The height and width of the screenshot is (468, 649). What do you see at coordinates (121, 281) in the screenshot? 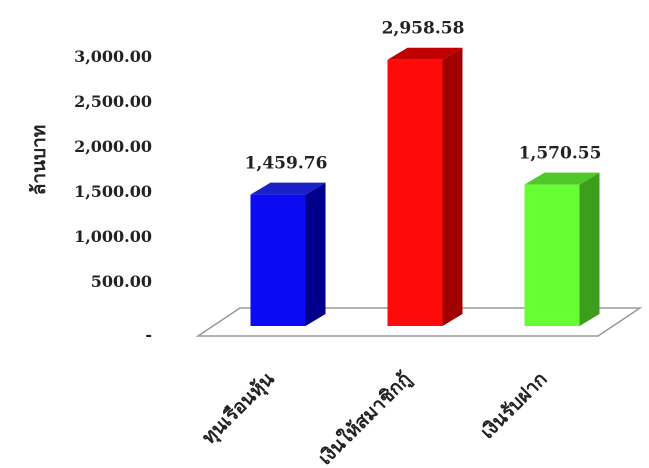
I see `y-tick-label: 500.00` at bounding box center [121, 281].